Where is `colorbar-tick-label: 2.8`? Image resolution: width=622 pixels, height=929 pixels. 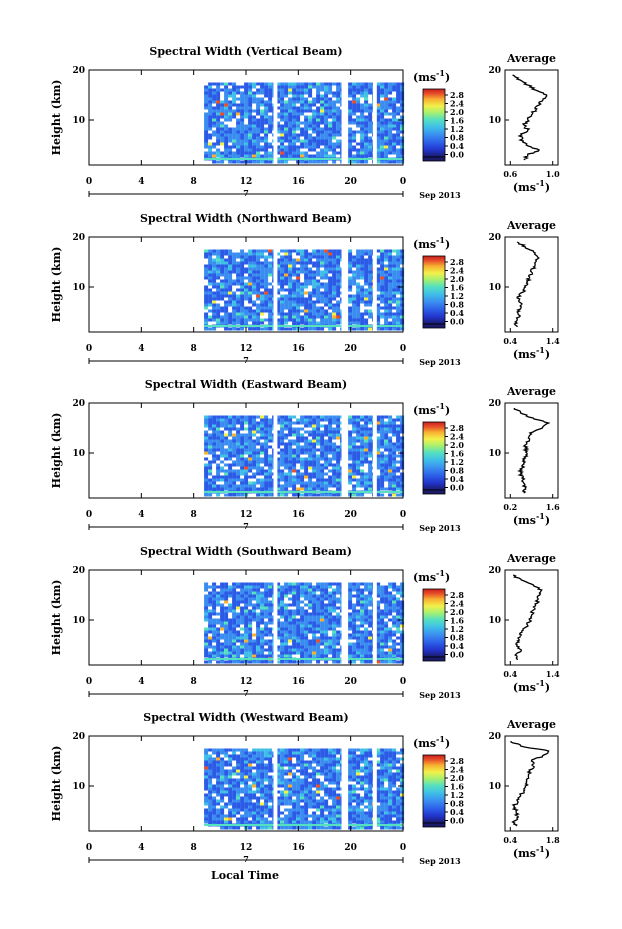
colorbar-tick-label: 2.8 is located at coordinates (457, 428).